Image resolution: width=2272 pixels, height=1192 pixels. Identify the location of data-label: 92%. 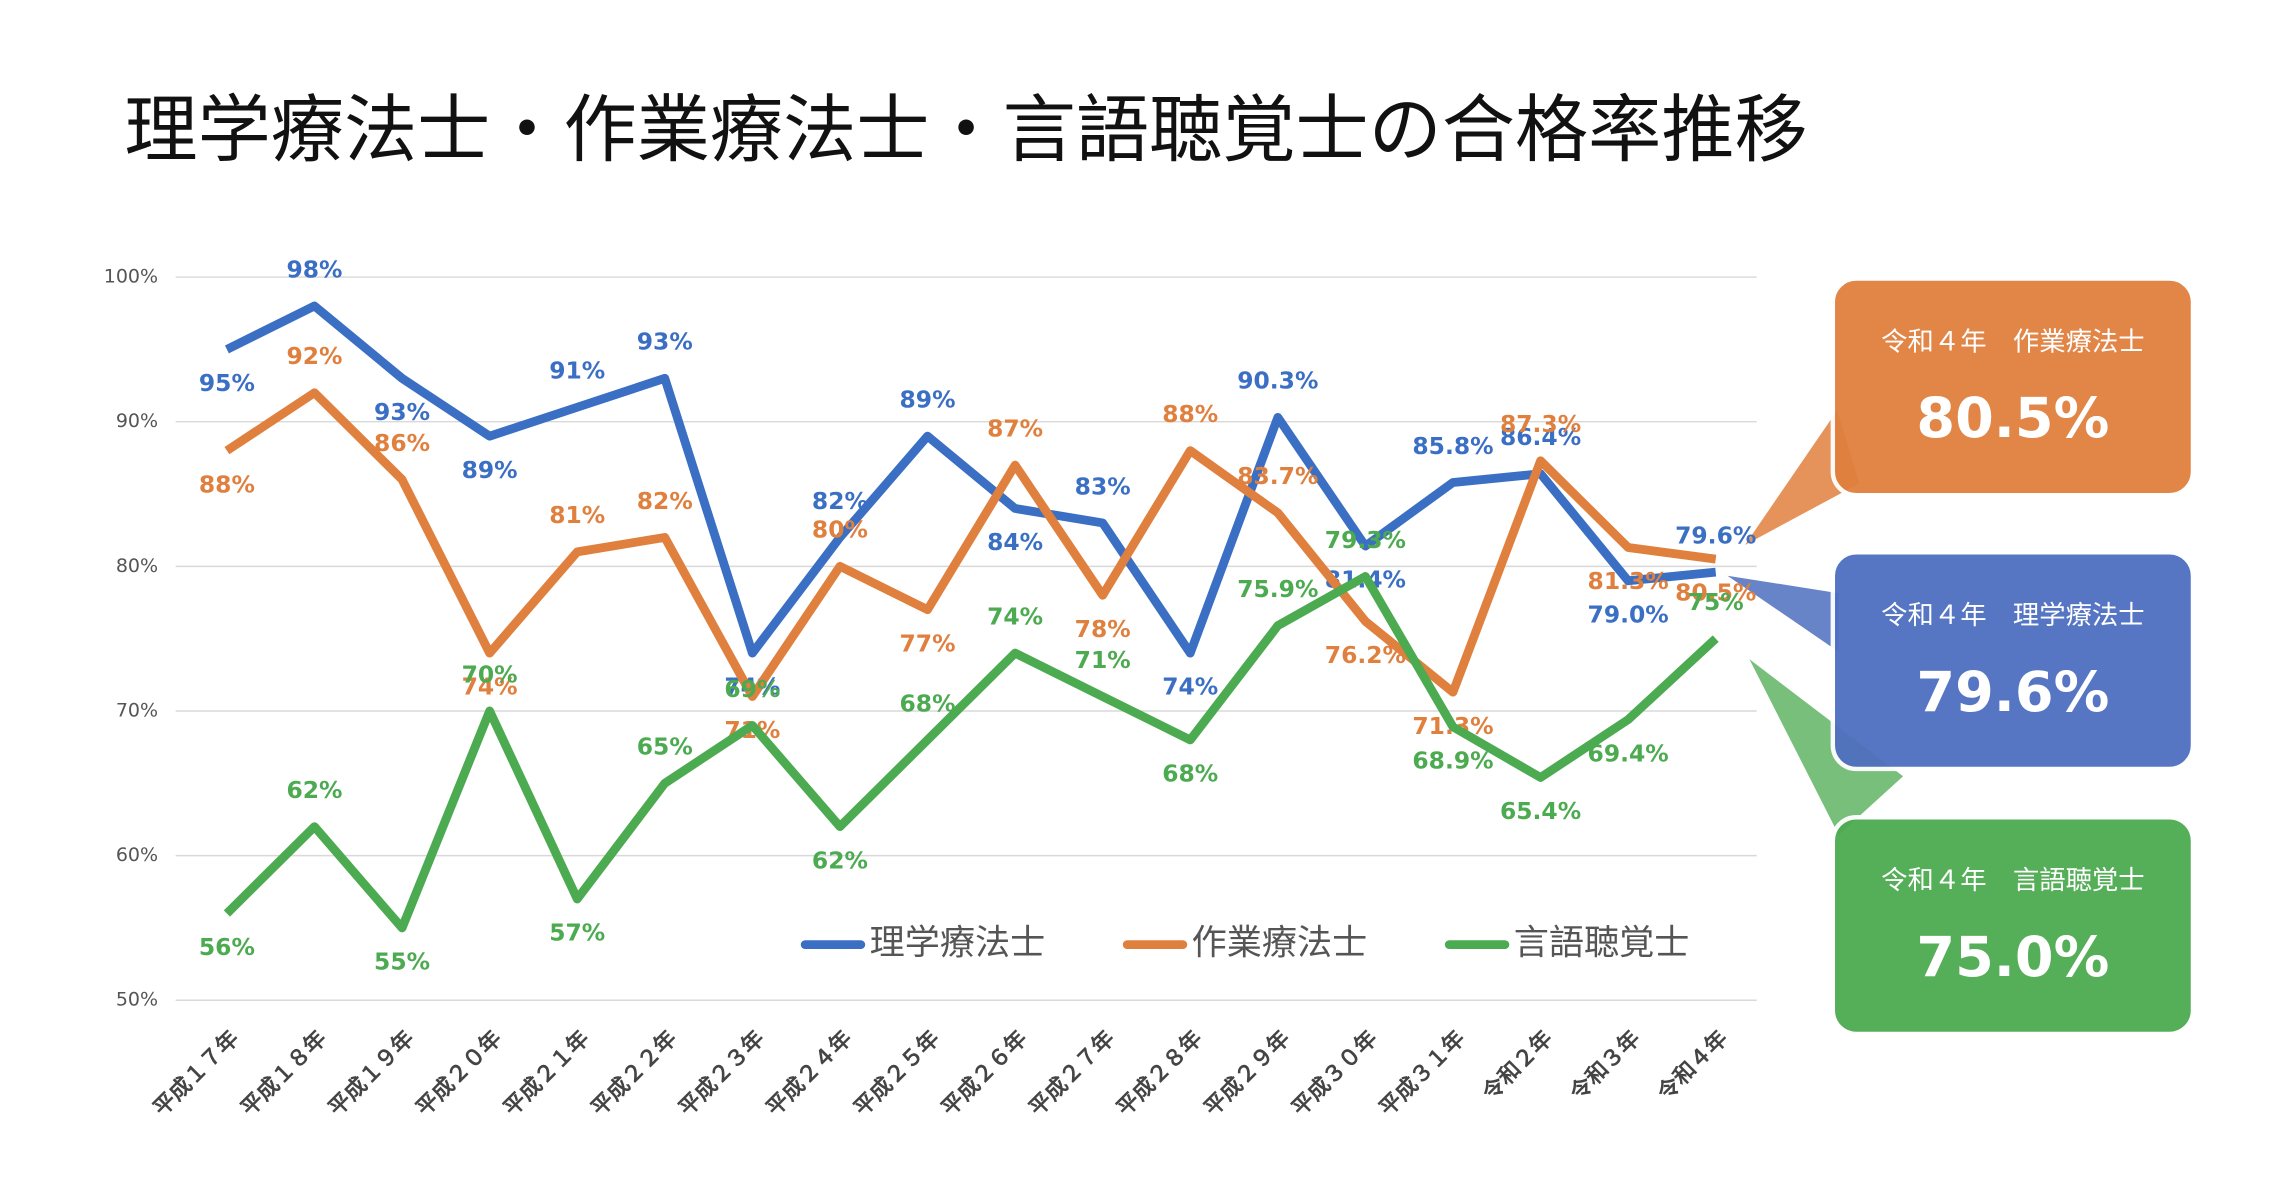
(314, 356).